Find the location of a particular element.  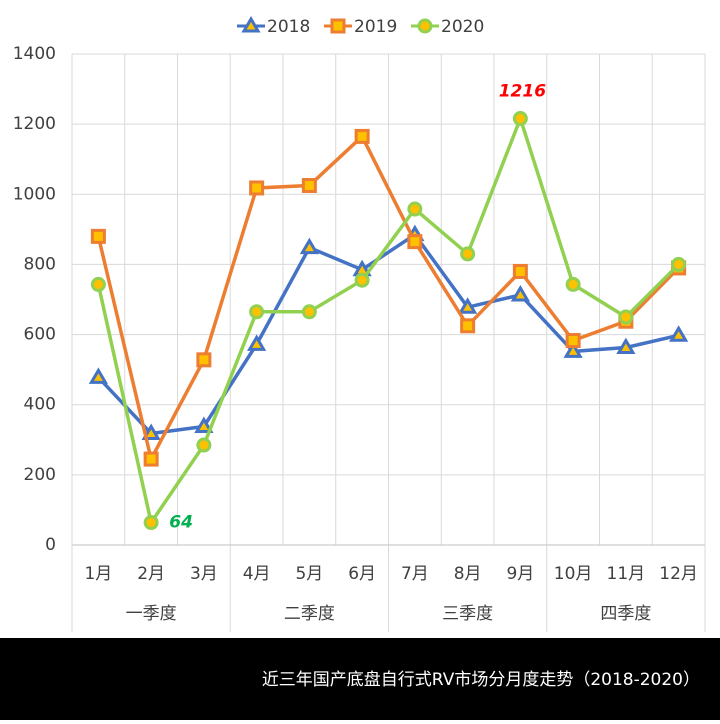

y-tick-label: 1200 is located at coordinates (34, 124).